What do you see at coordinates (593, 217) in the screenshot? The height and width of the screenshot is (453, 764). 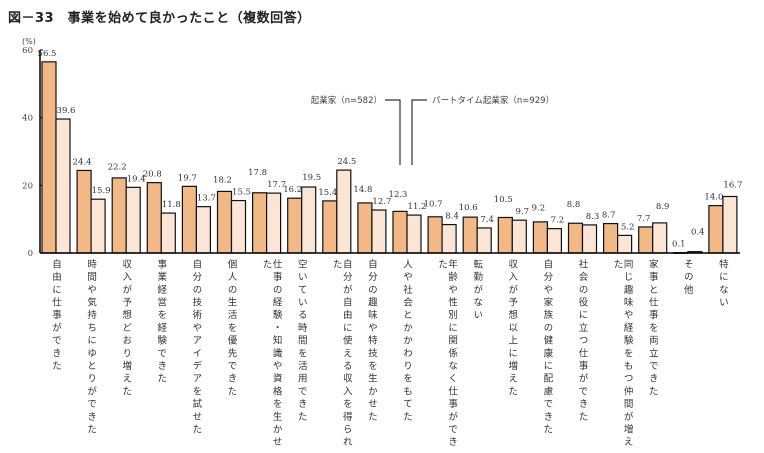 I see `data-label: 8.3` at bounding box center [593, 217].